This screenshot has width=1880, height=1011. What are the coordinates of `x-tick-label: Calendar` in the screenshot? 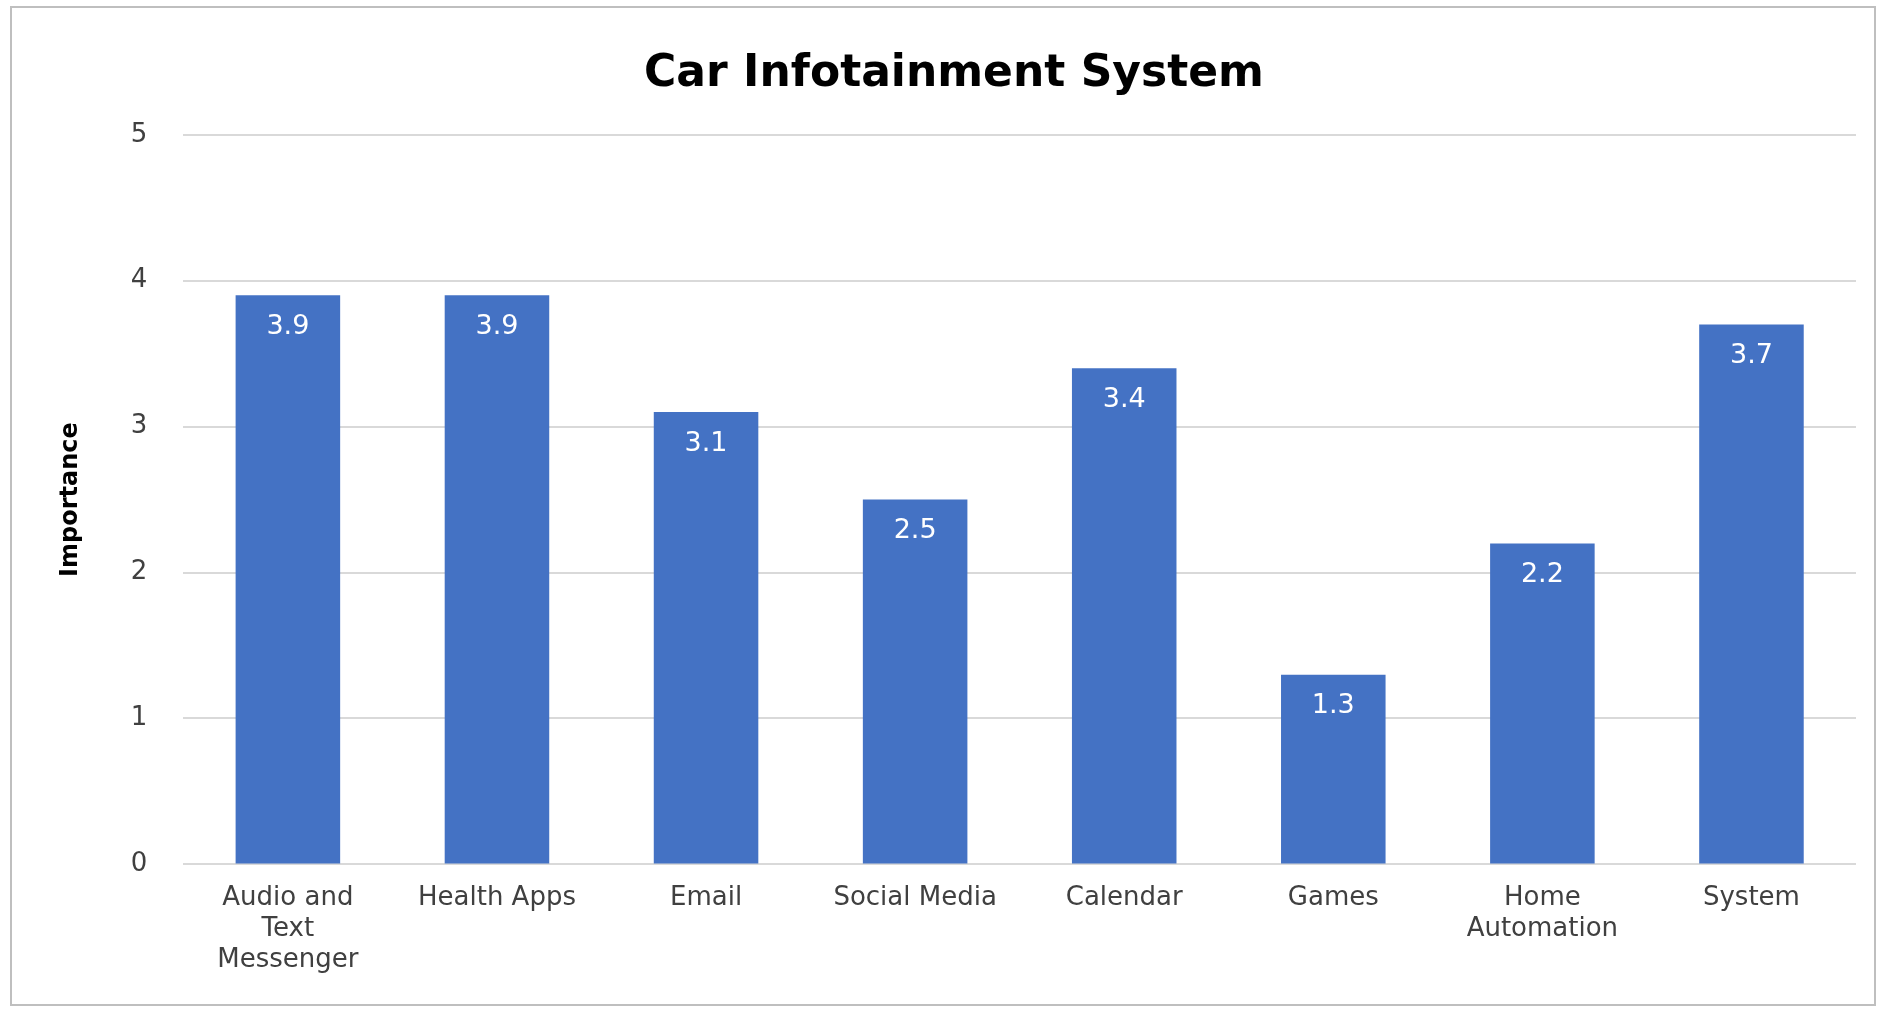 It's located at (1124, 895).